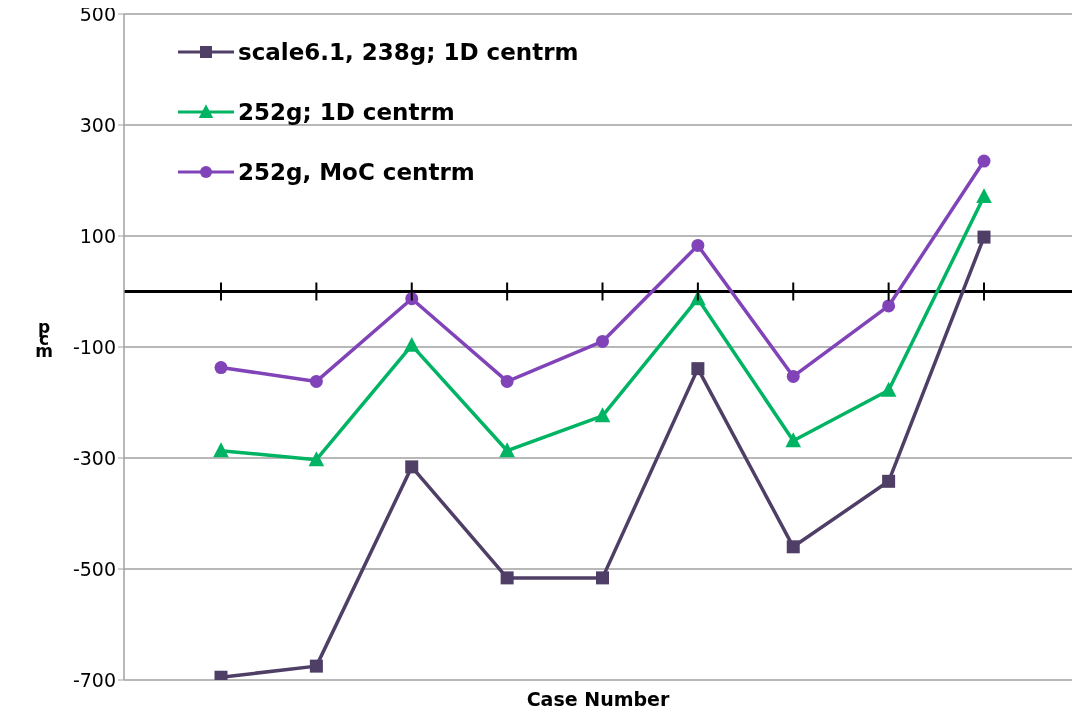 The height and width of the screenshot is (717, 1080). I want to click on y-axis-title: pcm, so click(44, 339).